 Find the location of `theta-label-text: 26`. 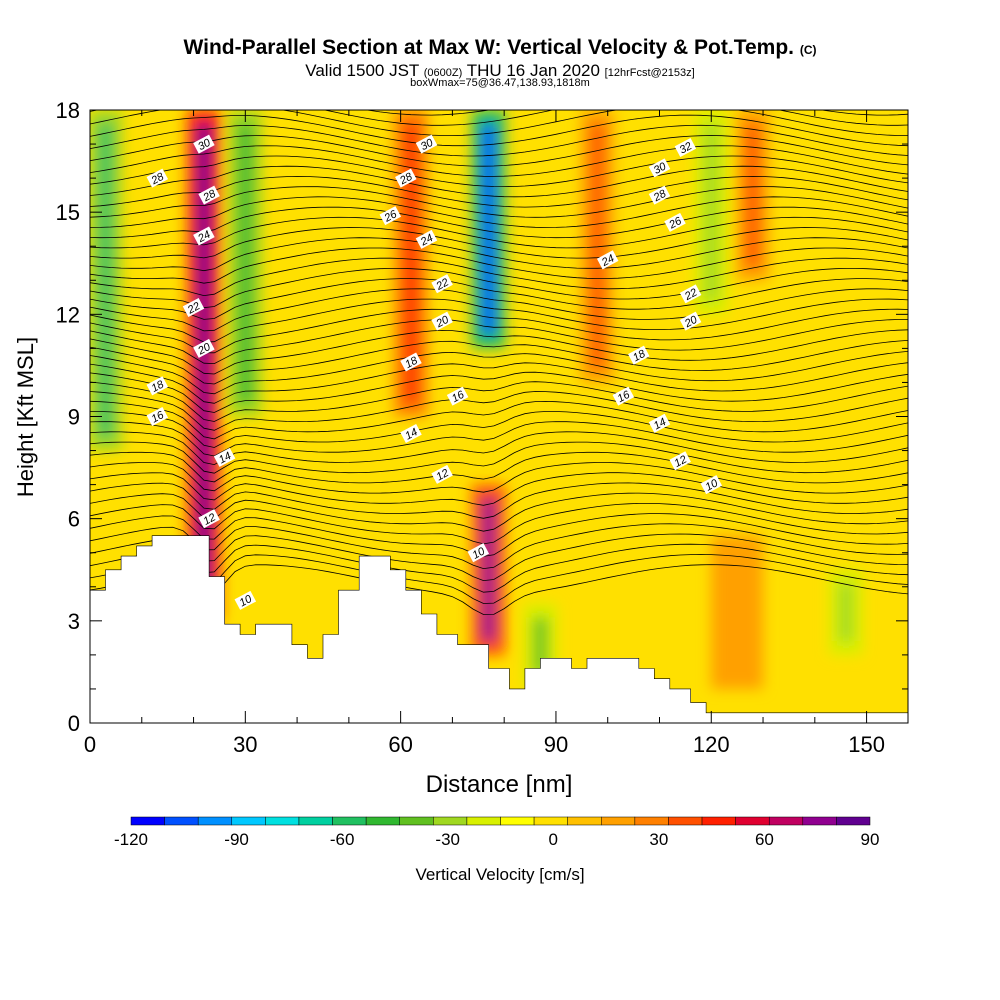

theta-label-text: 26 is located at coordinates (391, 216).